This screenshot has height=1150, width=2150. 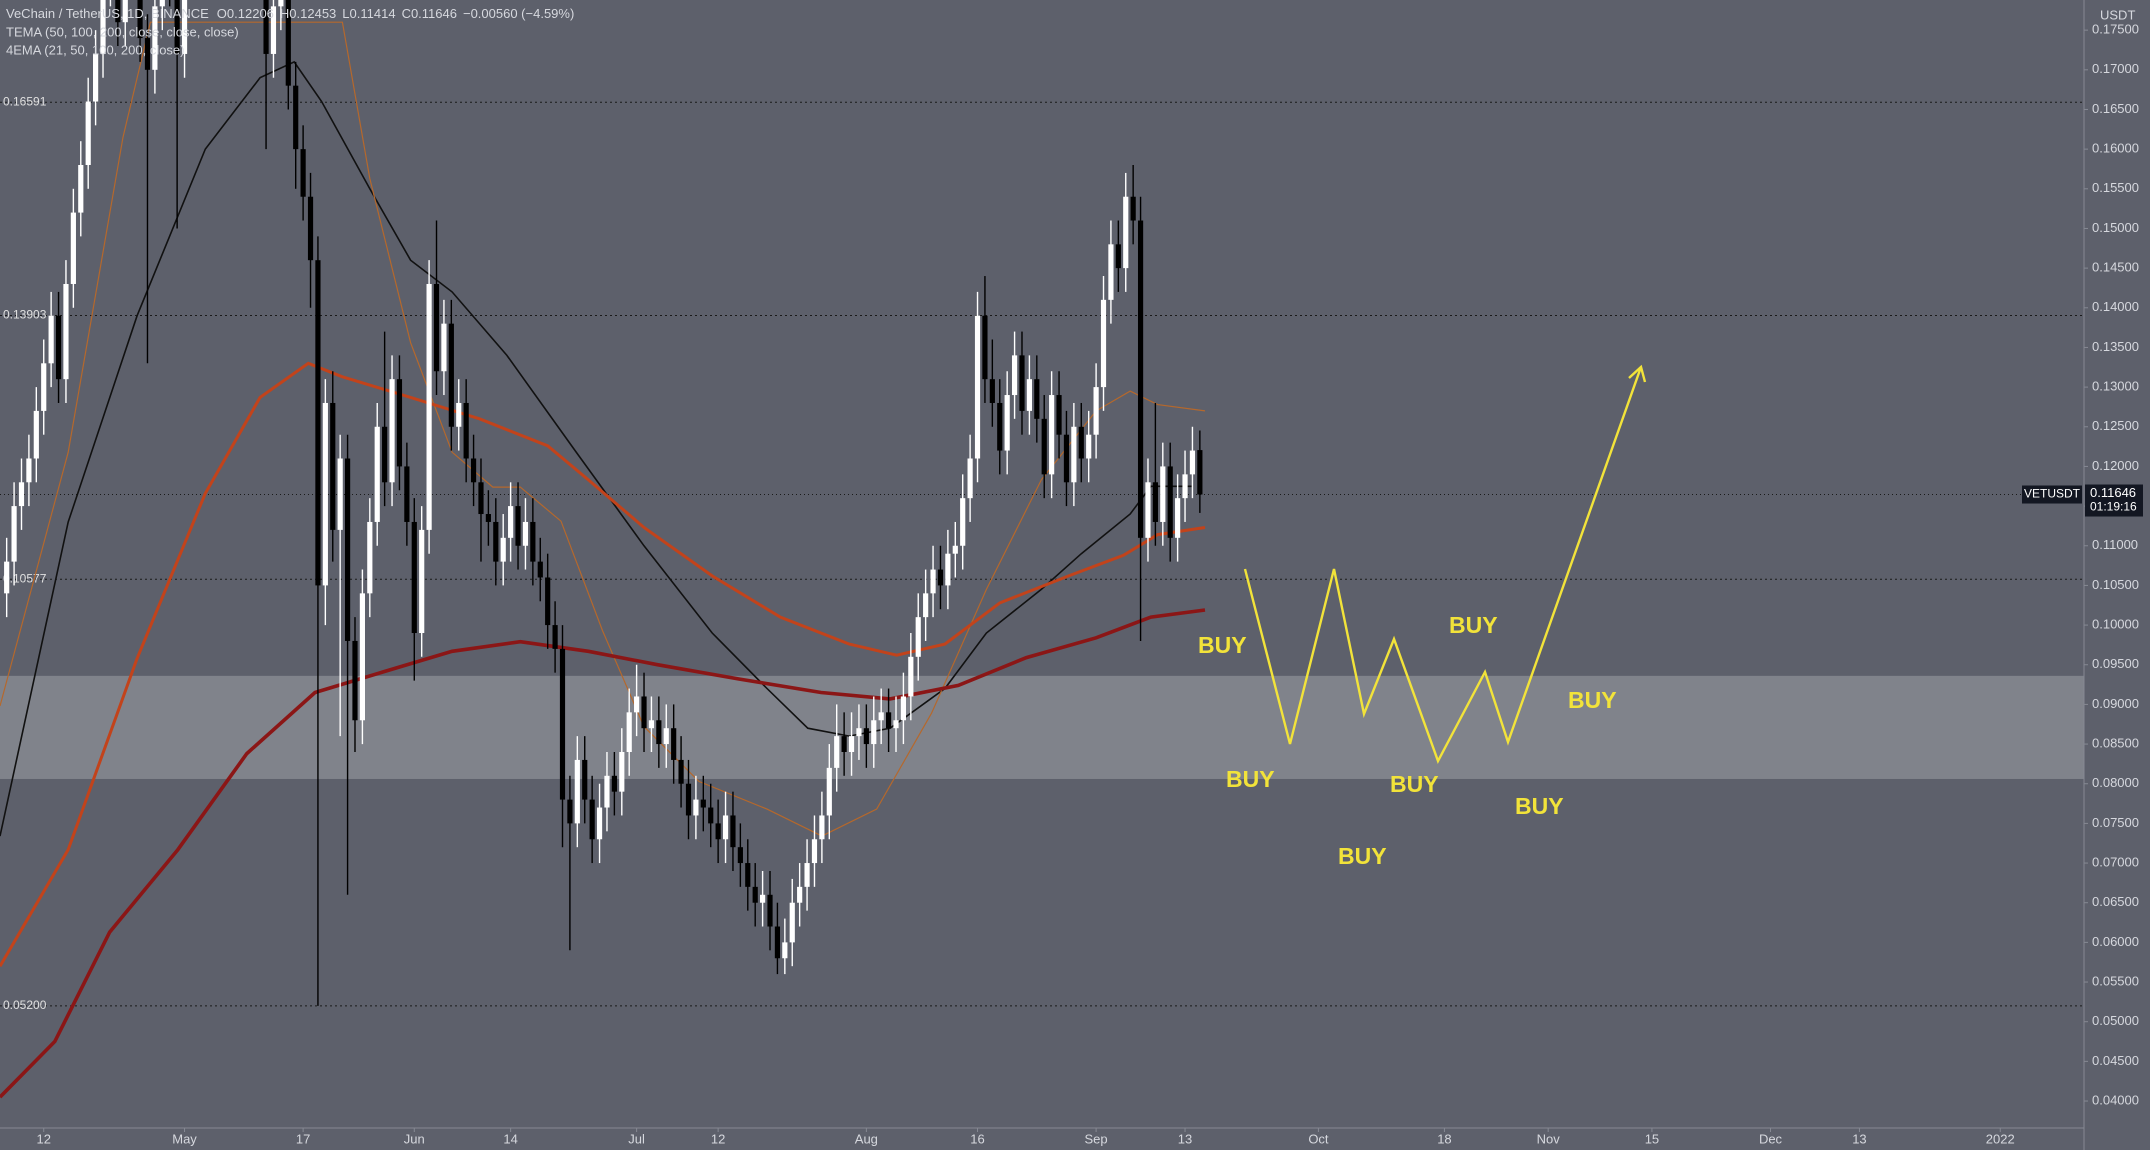 I want to click on x-tick-label: Jun, so click(x=414, y=1138).